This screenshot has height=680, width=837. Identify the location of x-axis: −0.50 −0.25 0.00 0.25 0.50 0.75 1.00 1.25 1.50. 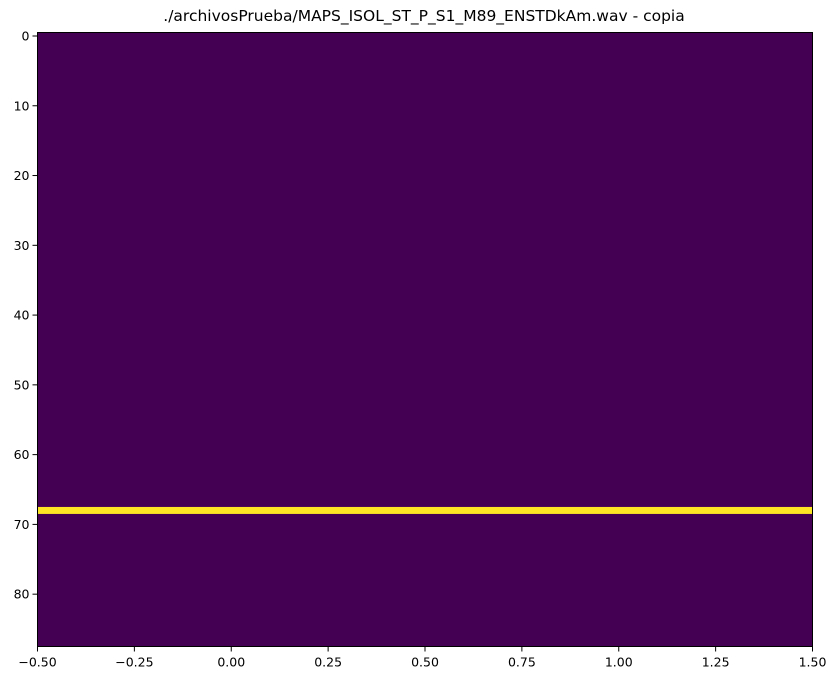
(422, 658).